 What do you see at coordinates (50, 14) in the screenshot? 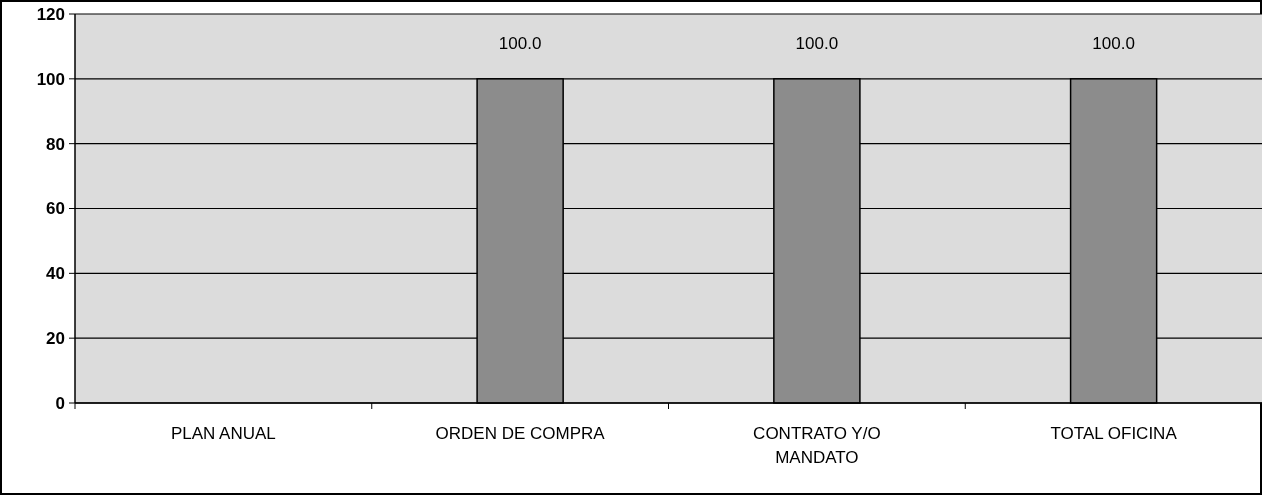
I see `y-tick-label: 120` at bounding box center [50, 14].